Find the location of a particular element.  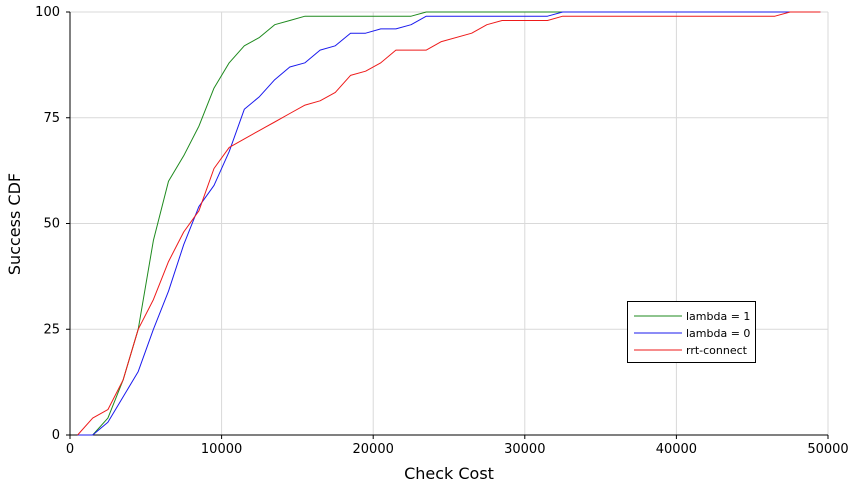

x-tick-label: 40000 is located at coordinates (676, 449).